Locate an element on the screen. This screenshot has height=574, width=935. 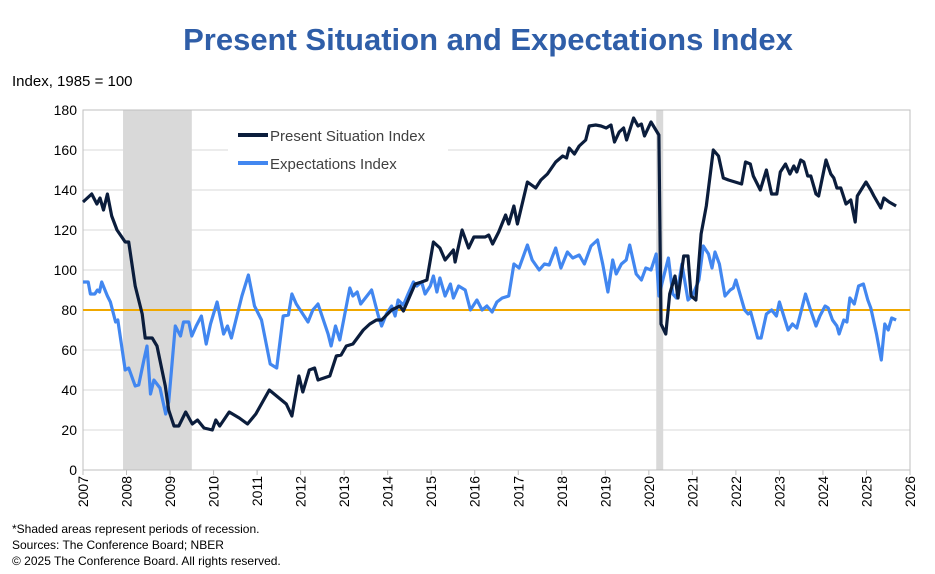
x-tick-label: 2013 is located at coordinates (344, 491).